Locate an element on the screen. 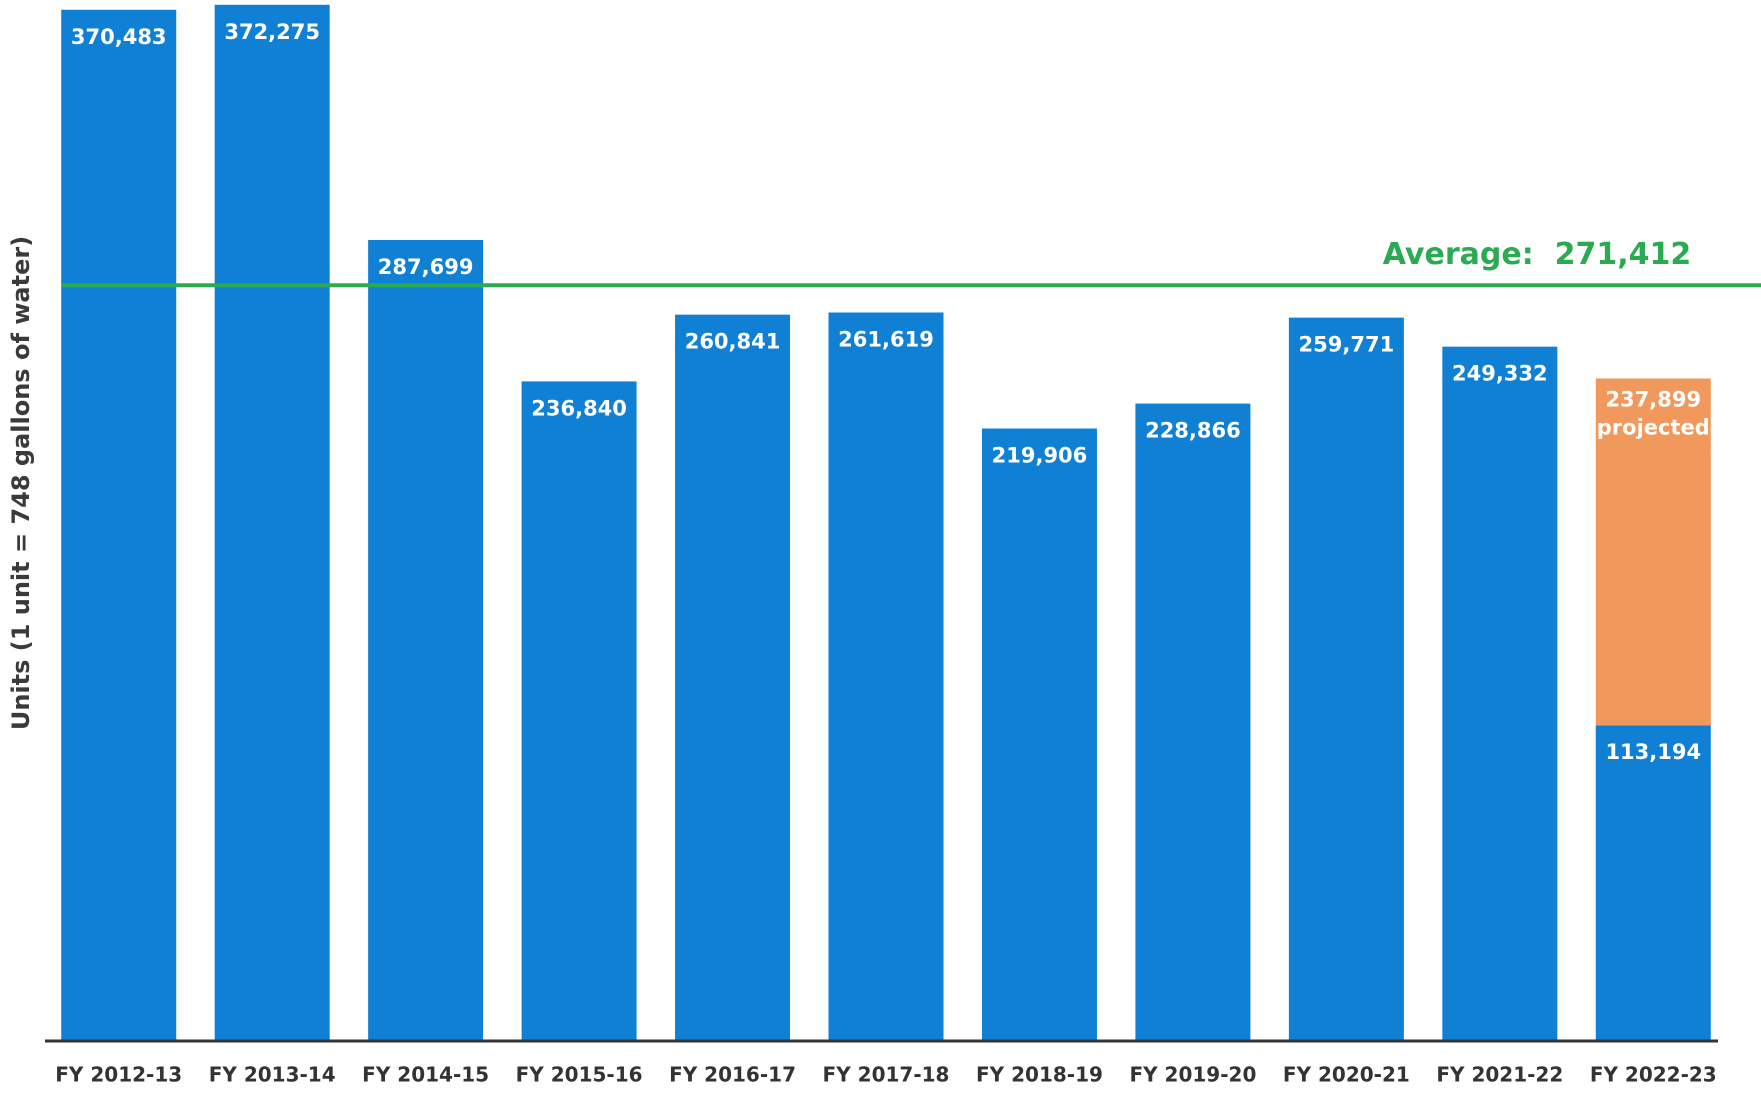 This screenshot has height=1093, width=1761. data-label: 219,906 is located at coordinates (1040, 455).